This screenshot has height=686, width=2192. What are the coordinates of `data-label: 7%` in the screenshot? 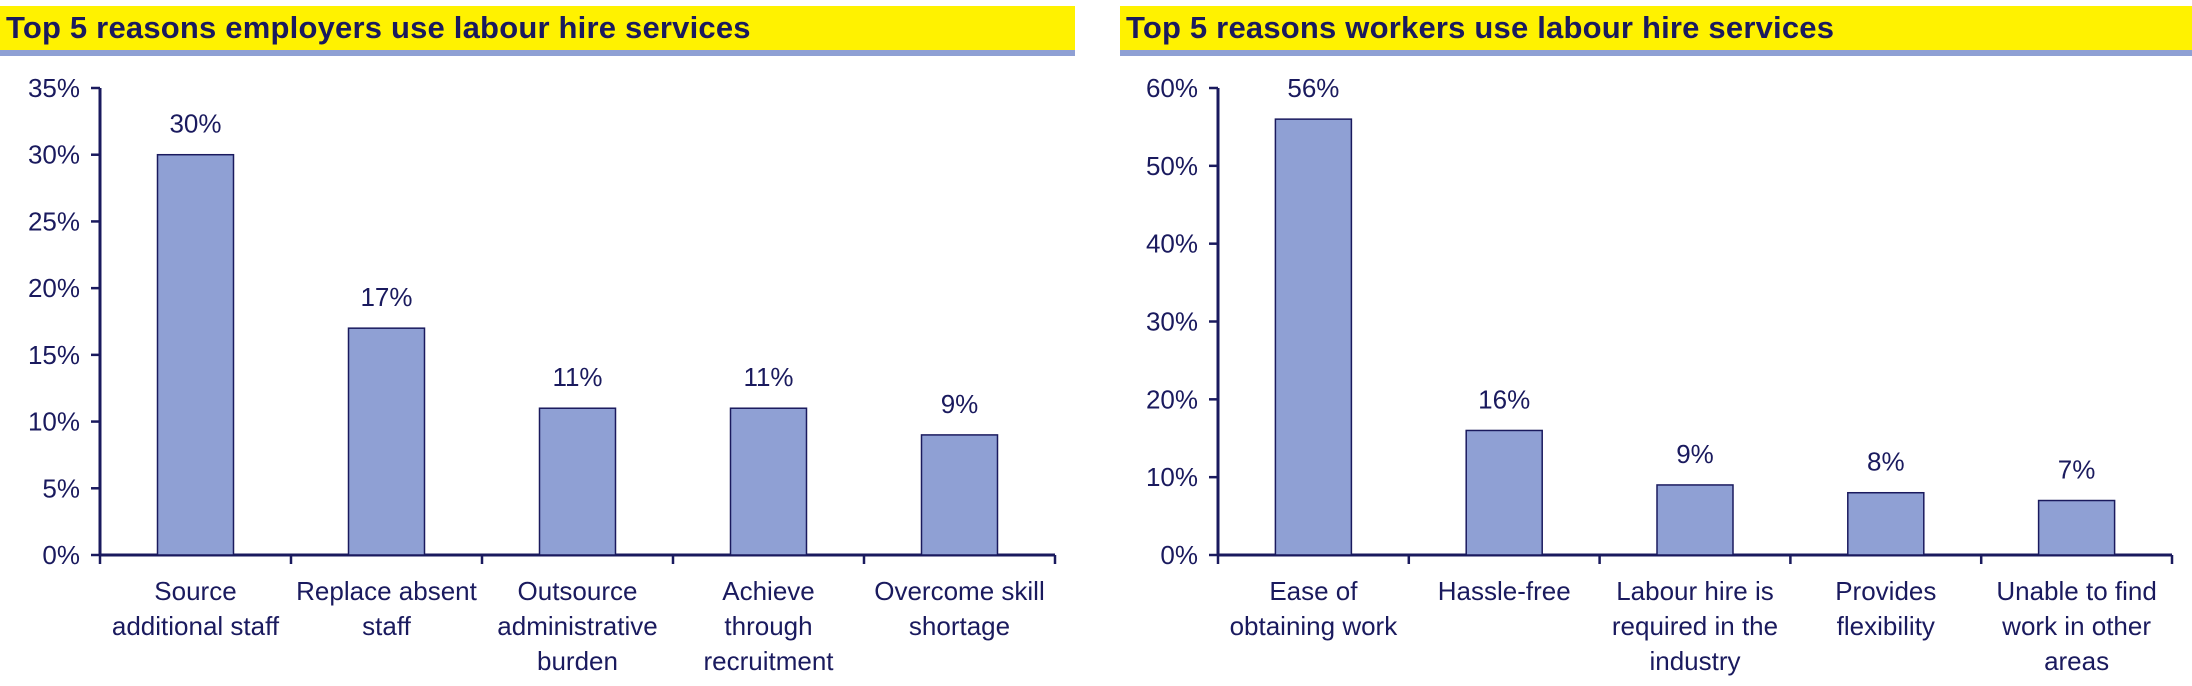 It's located at (2077, 470).